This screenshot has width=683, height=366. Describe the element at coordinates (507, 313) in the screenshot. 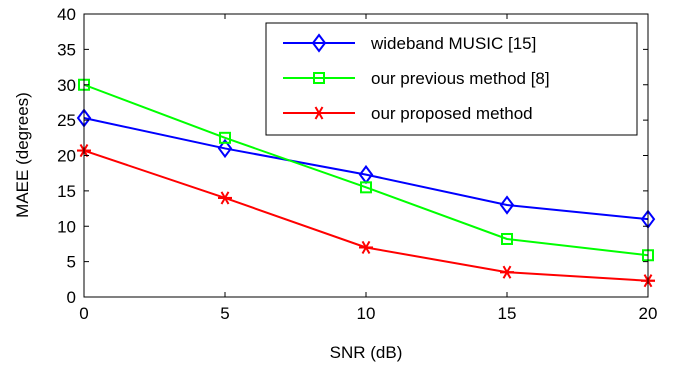

I see `x-tick-label-3: 15` at that location.